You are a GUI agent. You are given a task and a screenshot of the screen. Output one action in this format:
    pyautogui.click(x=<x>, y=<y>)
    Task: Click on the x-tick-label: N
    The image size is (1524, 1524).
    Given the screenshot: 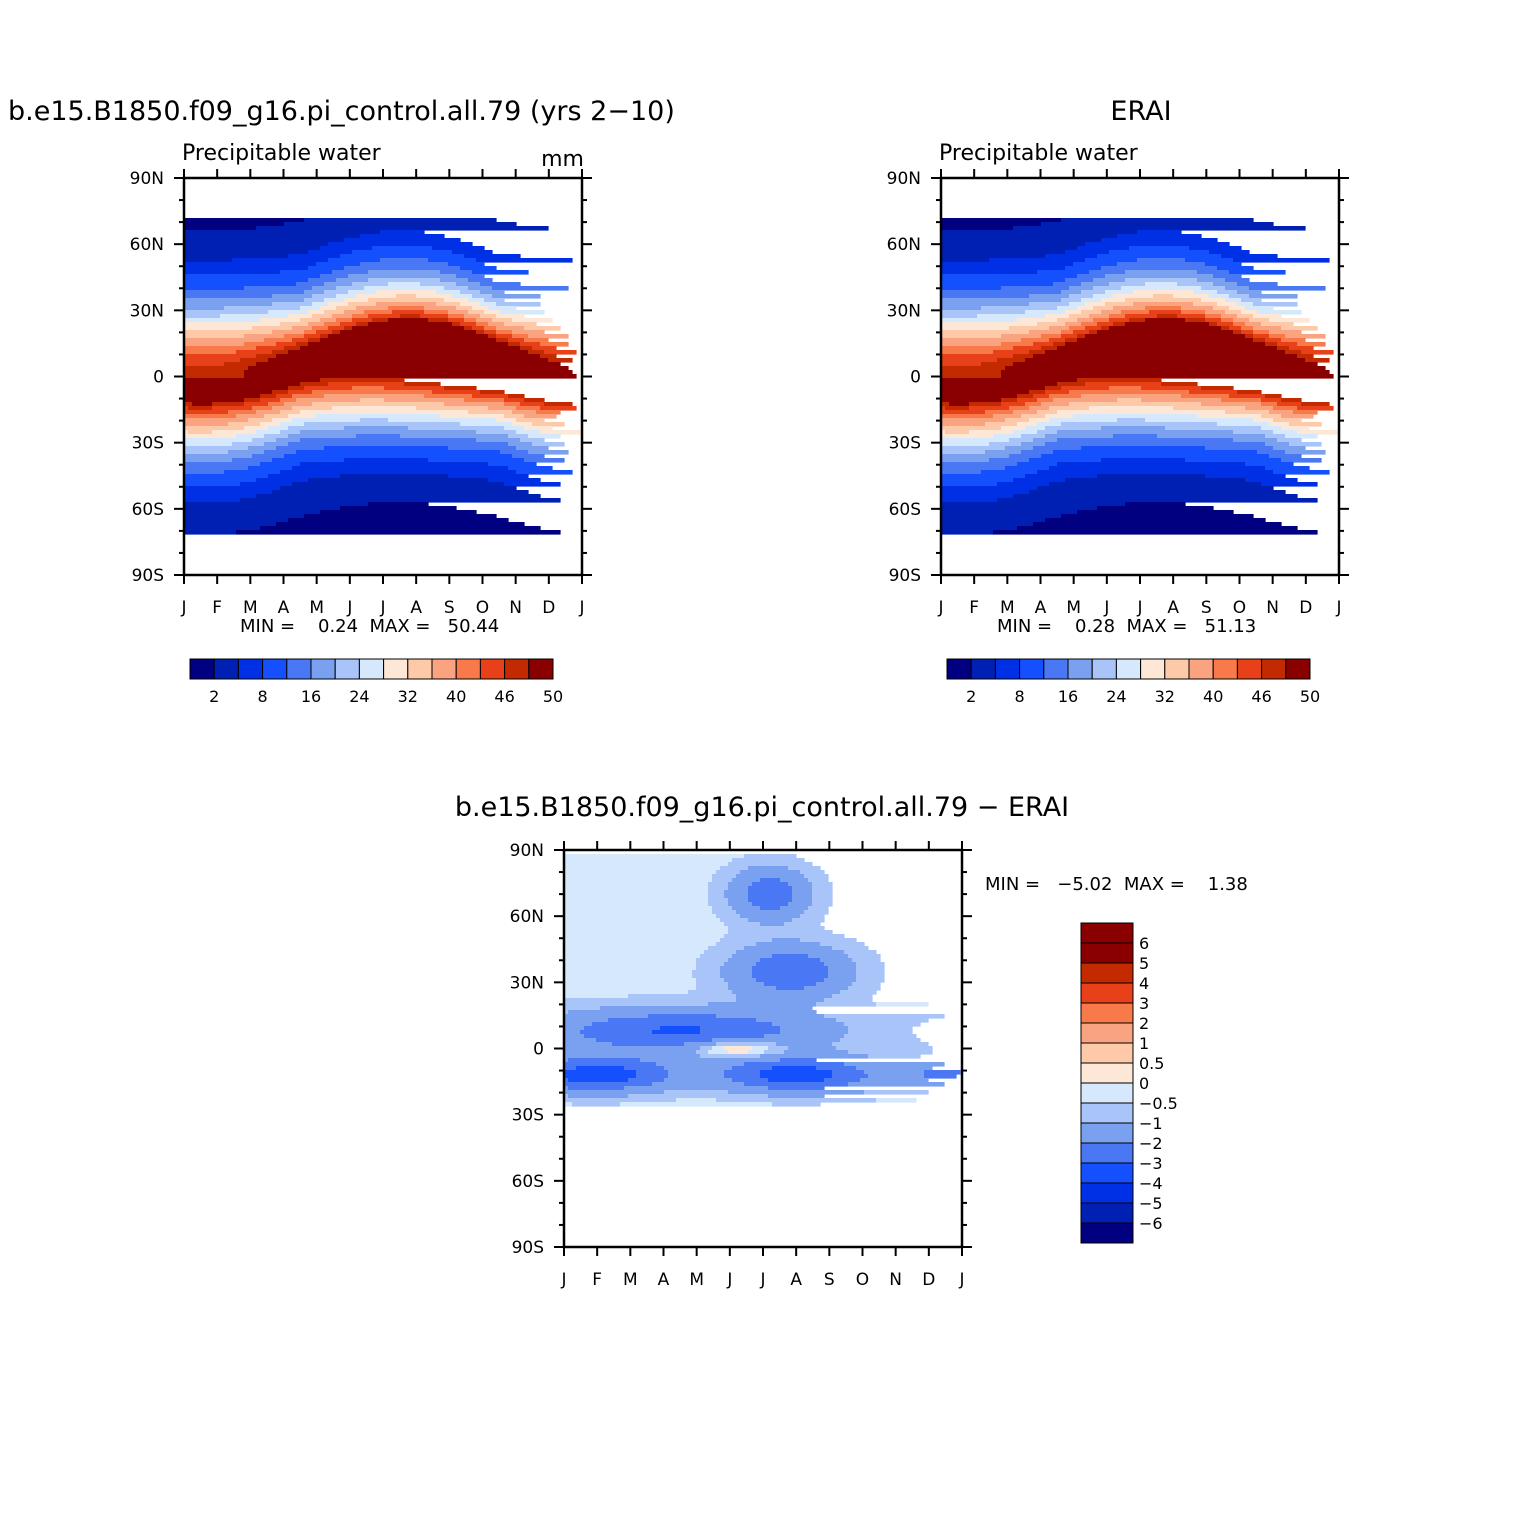 What is the action you would take?
    pyautogui.click(x=515, y=608)
    